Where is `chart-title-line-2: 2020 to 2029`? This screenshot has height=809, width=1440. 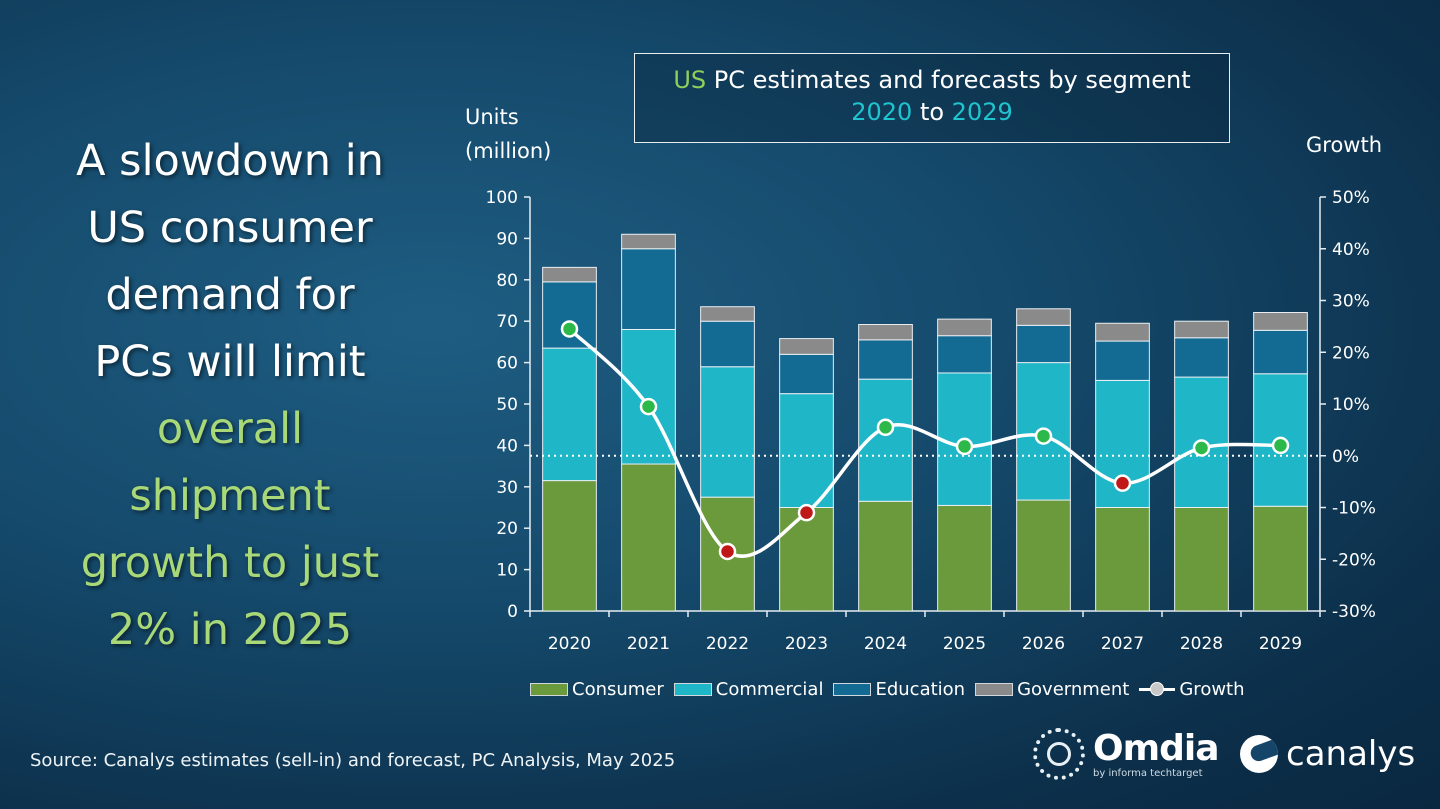 chart-title-line-2: 2020 to 2029 is located at coordinates (932, 112).